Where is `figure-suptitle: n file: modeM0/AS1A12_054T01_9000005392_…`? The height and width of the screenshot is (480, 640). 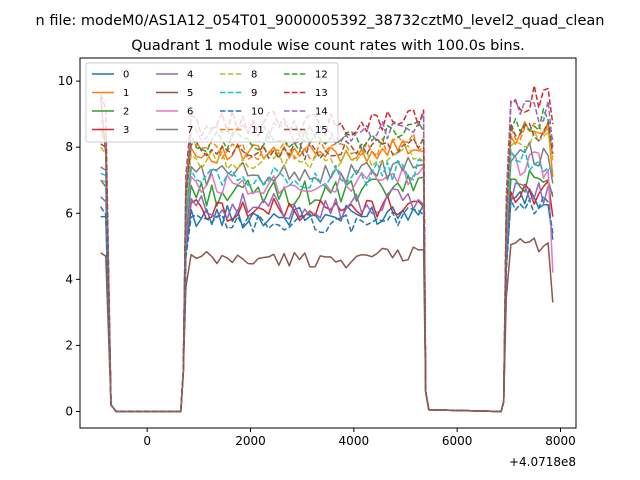 figure-suptitle: n file: modeM0/AS1A12_054T01_9000005392_… is located at coordinates (320, 21).